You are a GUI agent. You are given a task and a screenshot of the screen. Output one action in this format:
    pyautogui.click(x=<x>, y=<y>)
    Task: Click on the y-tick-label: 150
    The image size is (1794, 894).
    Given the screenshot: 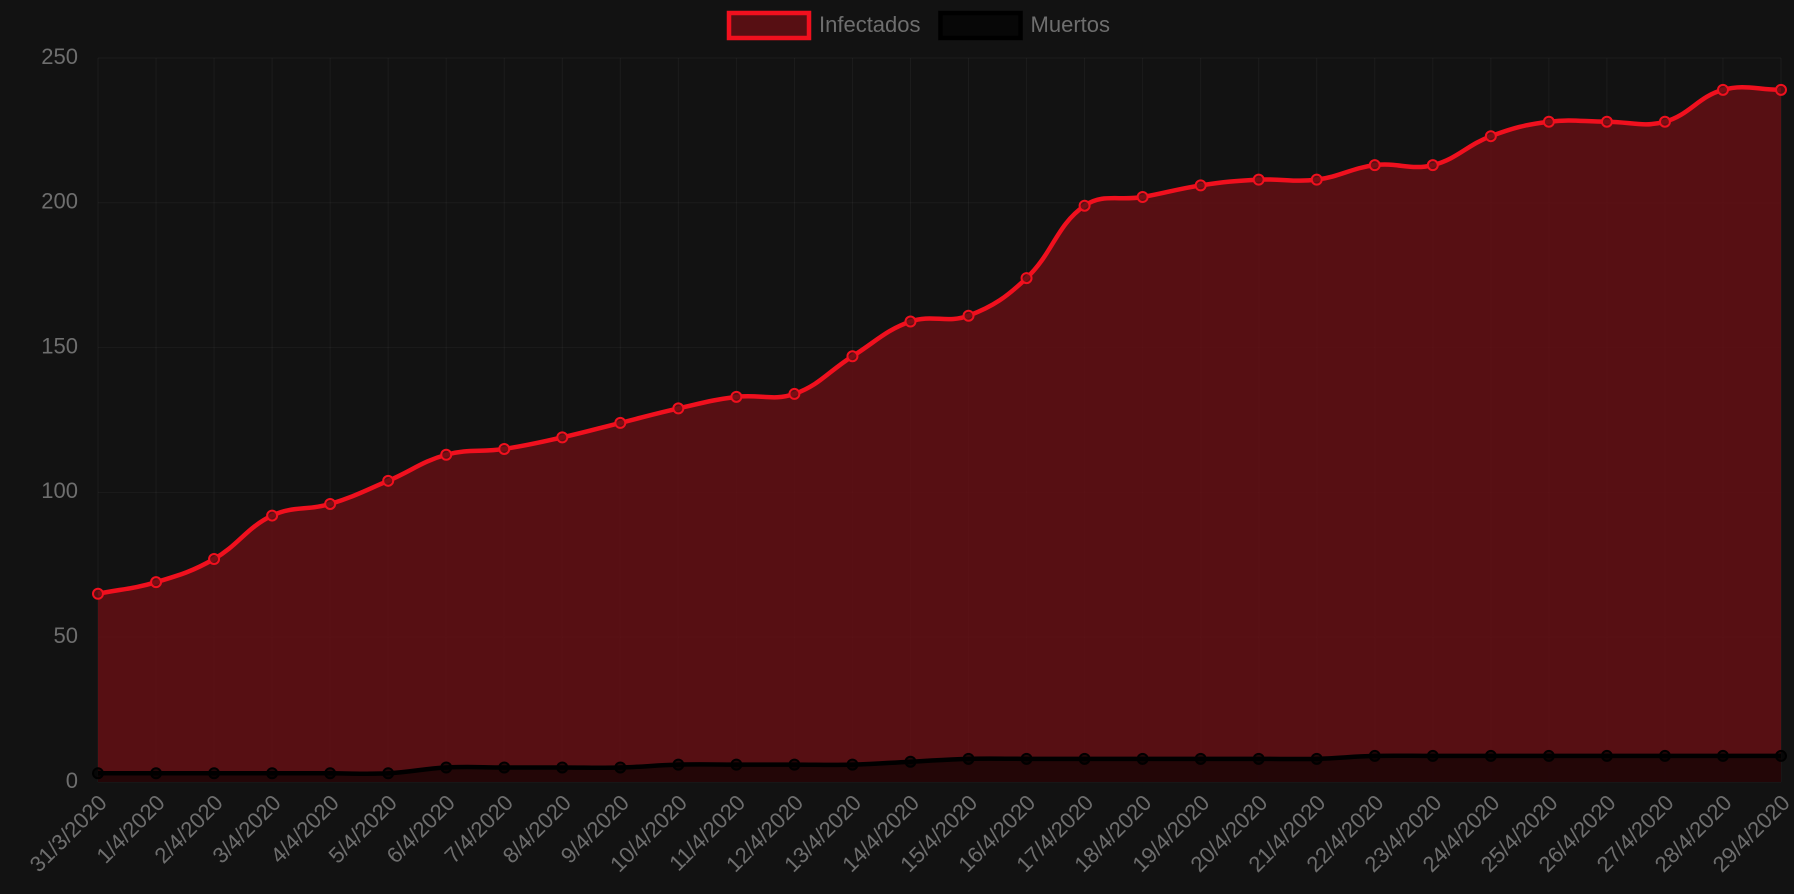 What is the action you would take?
    pyautogui.click(x=59, y=345)
    